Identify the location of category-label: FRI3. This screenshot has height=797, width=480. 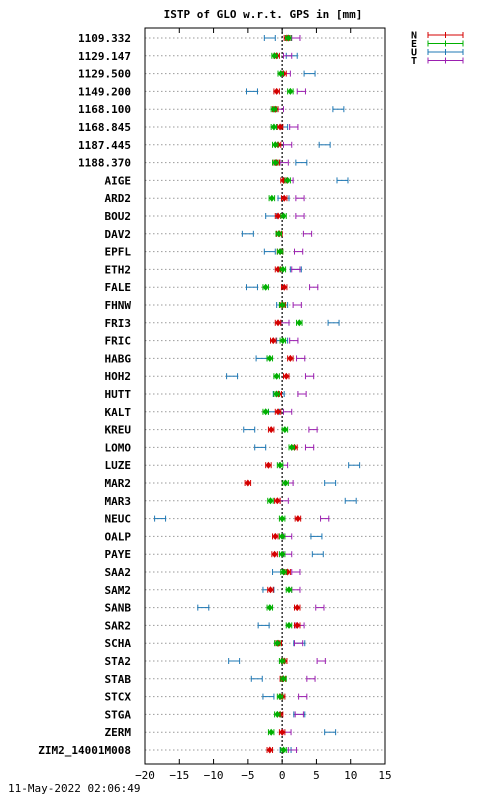
(118, 323).